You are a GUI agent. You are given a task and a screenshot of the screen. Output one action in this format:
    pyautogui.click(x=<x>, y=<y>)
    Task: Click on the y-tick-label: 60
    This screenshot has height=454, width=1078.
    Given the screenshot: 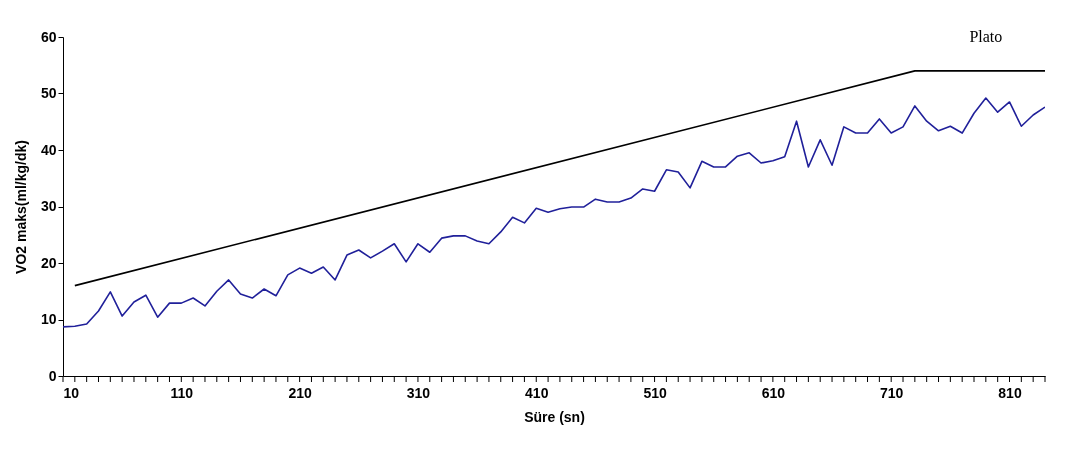 What is the action you would take?
    pyautogui.click(x=48, y=36)
    